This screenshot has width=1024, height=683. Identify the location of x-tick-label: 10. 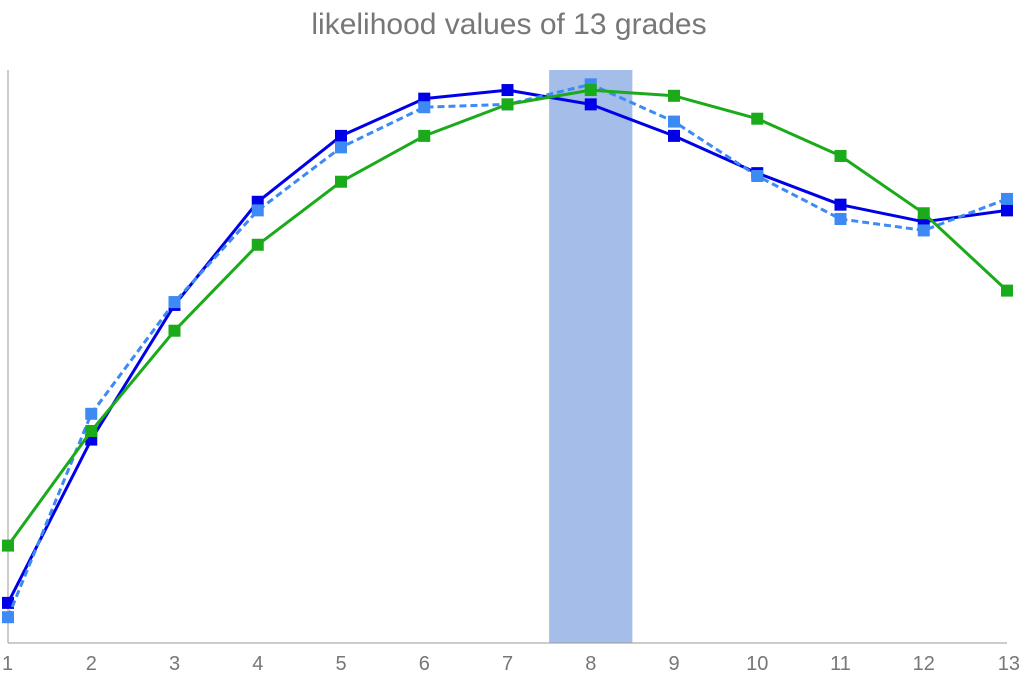
(757, 664).